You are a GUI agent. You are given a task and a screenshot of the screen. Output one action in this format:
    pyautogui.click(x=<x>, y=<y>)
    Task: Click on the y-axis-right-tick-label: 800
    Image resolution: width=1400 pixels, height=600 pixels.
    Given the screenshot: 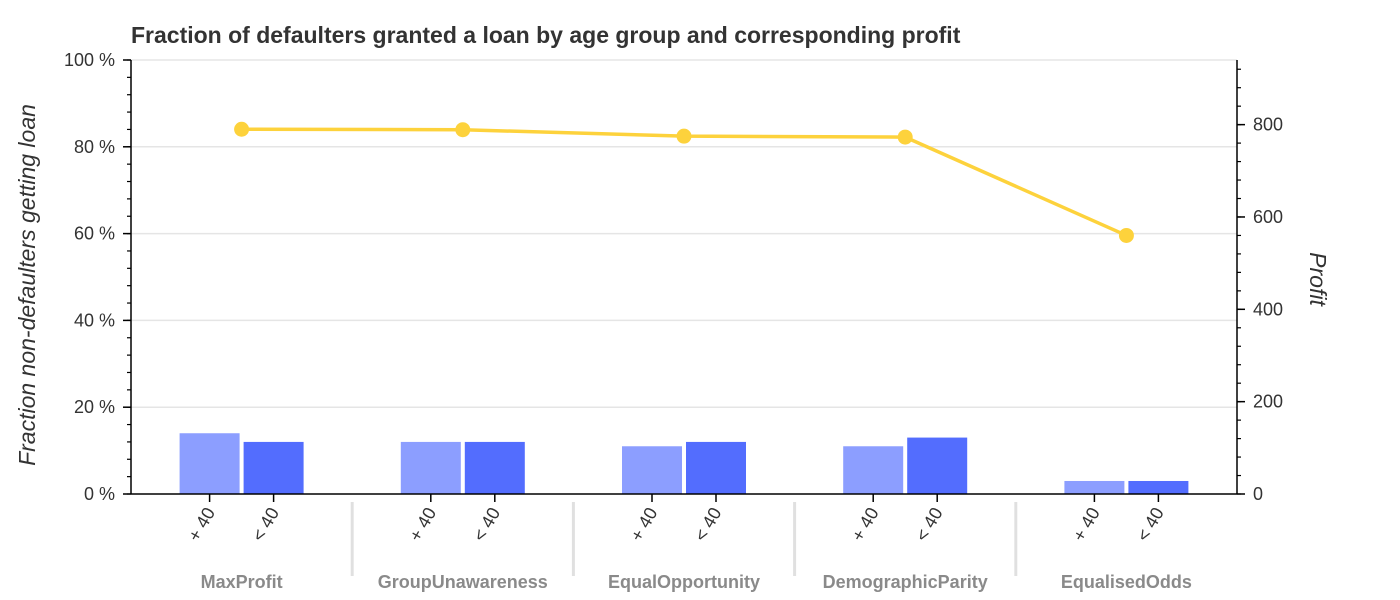 What is the action you would take?
    pyautogui.click(x=1268, y=125)
    